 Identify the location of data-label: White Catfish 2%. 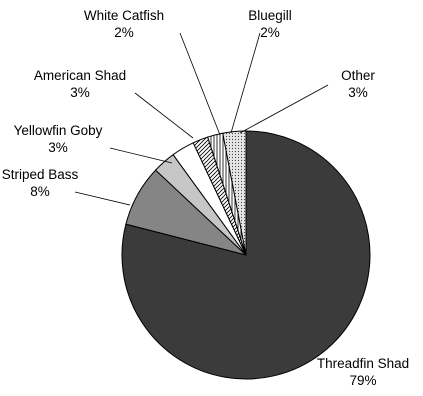
(124, 24).